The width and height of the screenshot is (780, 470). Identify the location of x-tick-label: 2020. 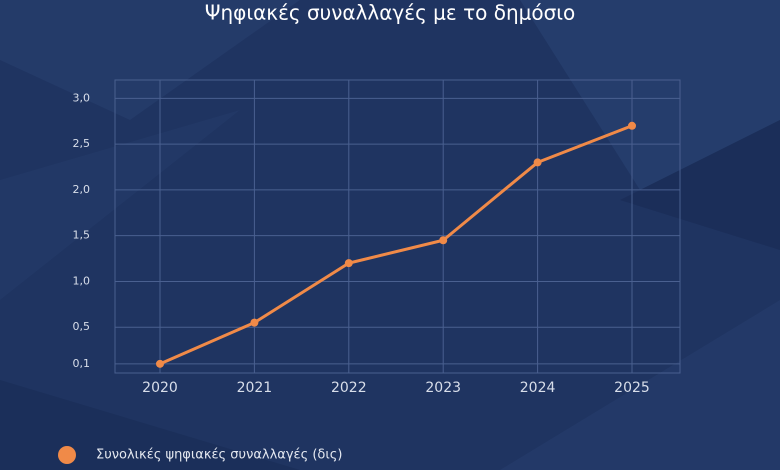
(160, 388).